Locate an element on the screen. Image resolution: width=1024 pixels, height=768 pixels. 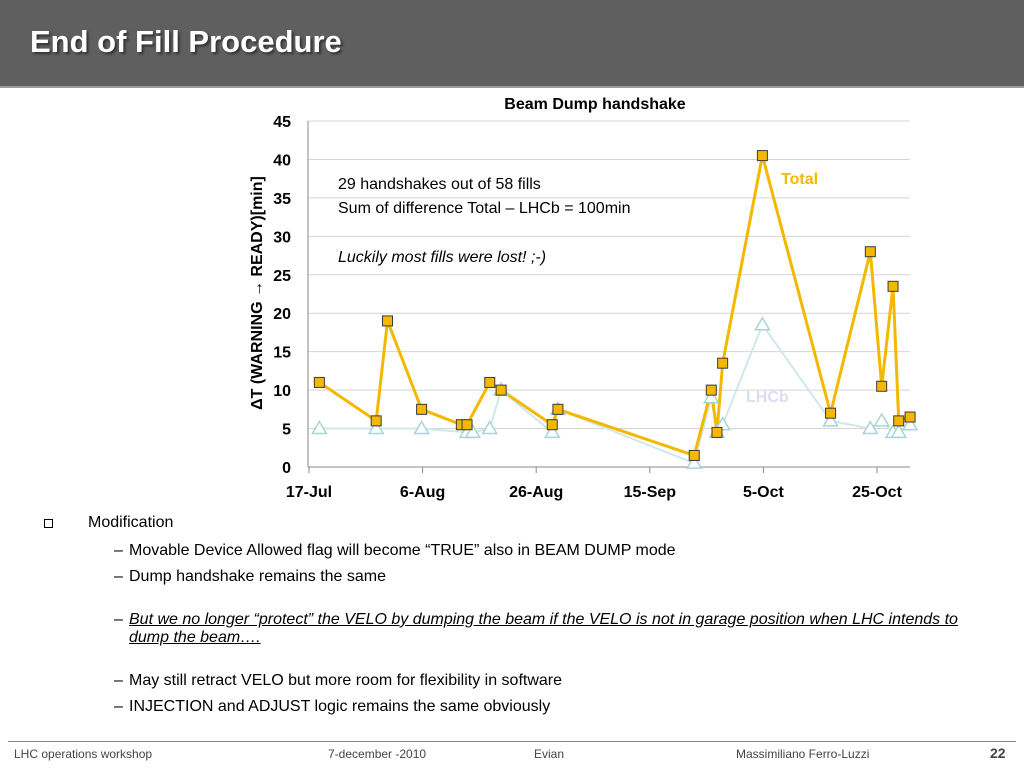
title-divider is located at coordinates (512, 87).